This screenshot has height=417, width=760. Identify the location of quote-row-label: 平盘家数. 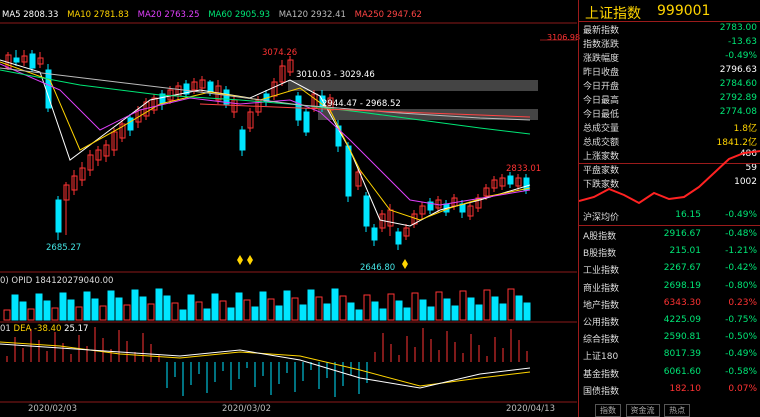
(601, 171).